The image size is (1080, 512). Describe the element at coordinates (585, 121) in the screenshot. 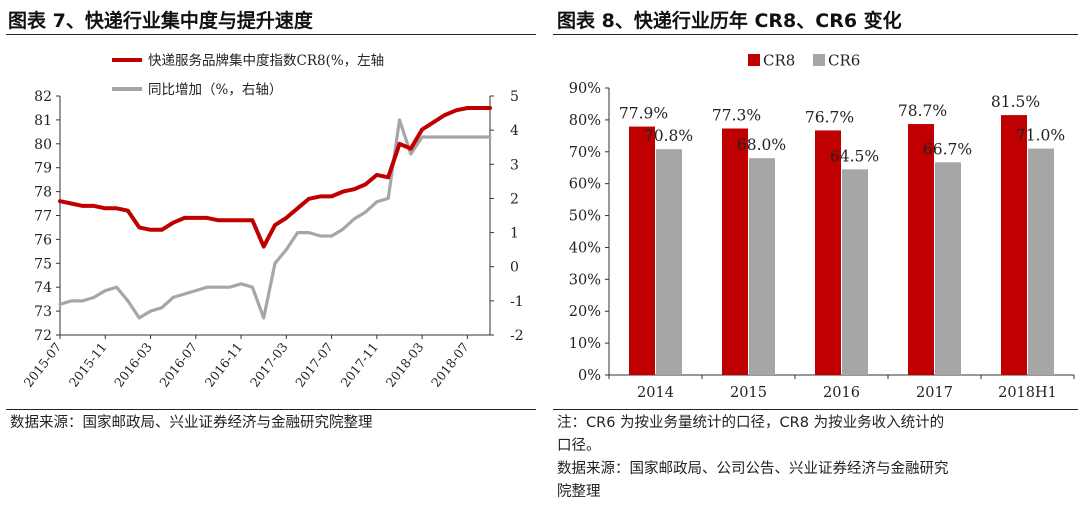

I see `bar-y-tick-label: 80%` at that location.